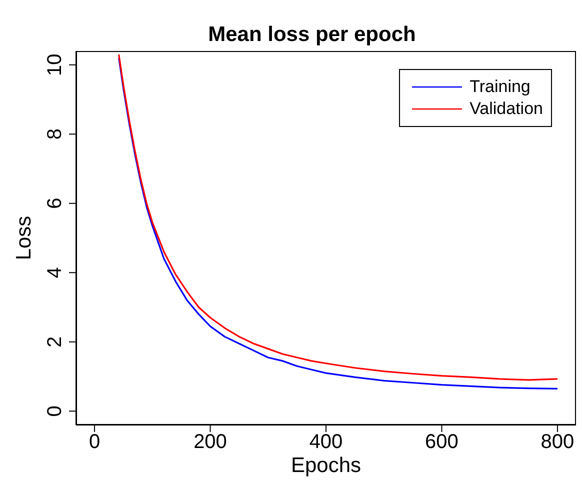  What do you see at coordinates (55, 65) in the screenshot?
I see `y-tick-label: 10` at bounding box center [55, 65].